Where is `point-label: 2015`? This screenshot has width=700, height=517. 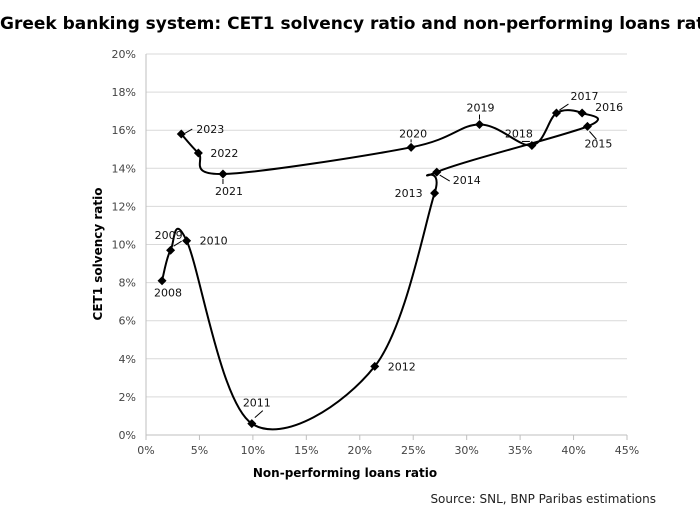 point-label: 2015 is located at coordinates (598, 143).